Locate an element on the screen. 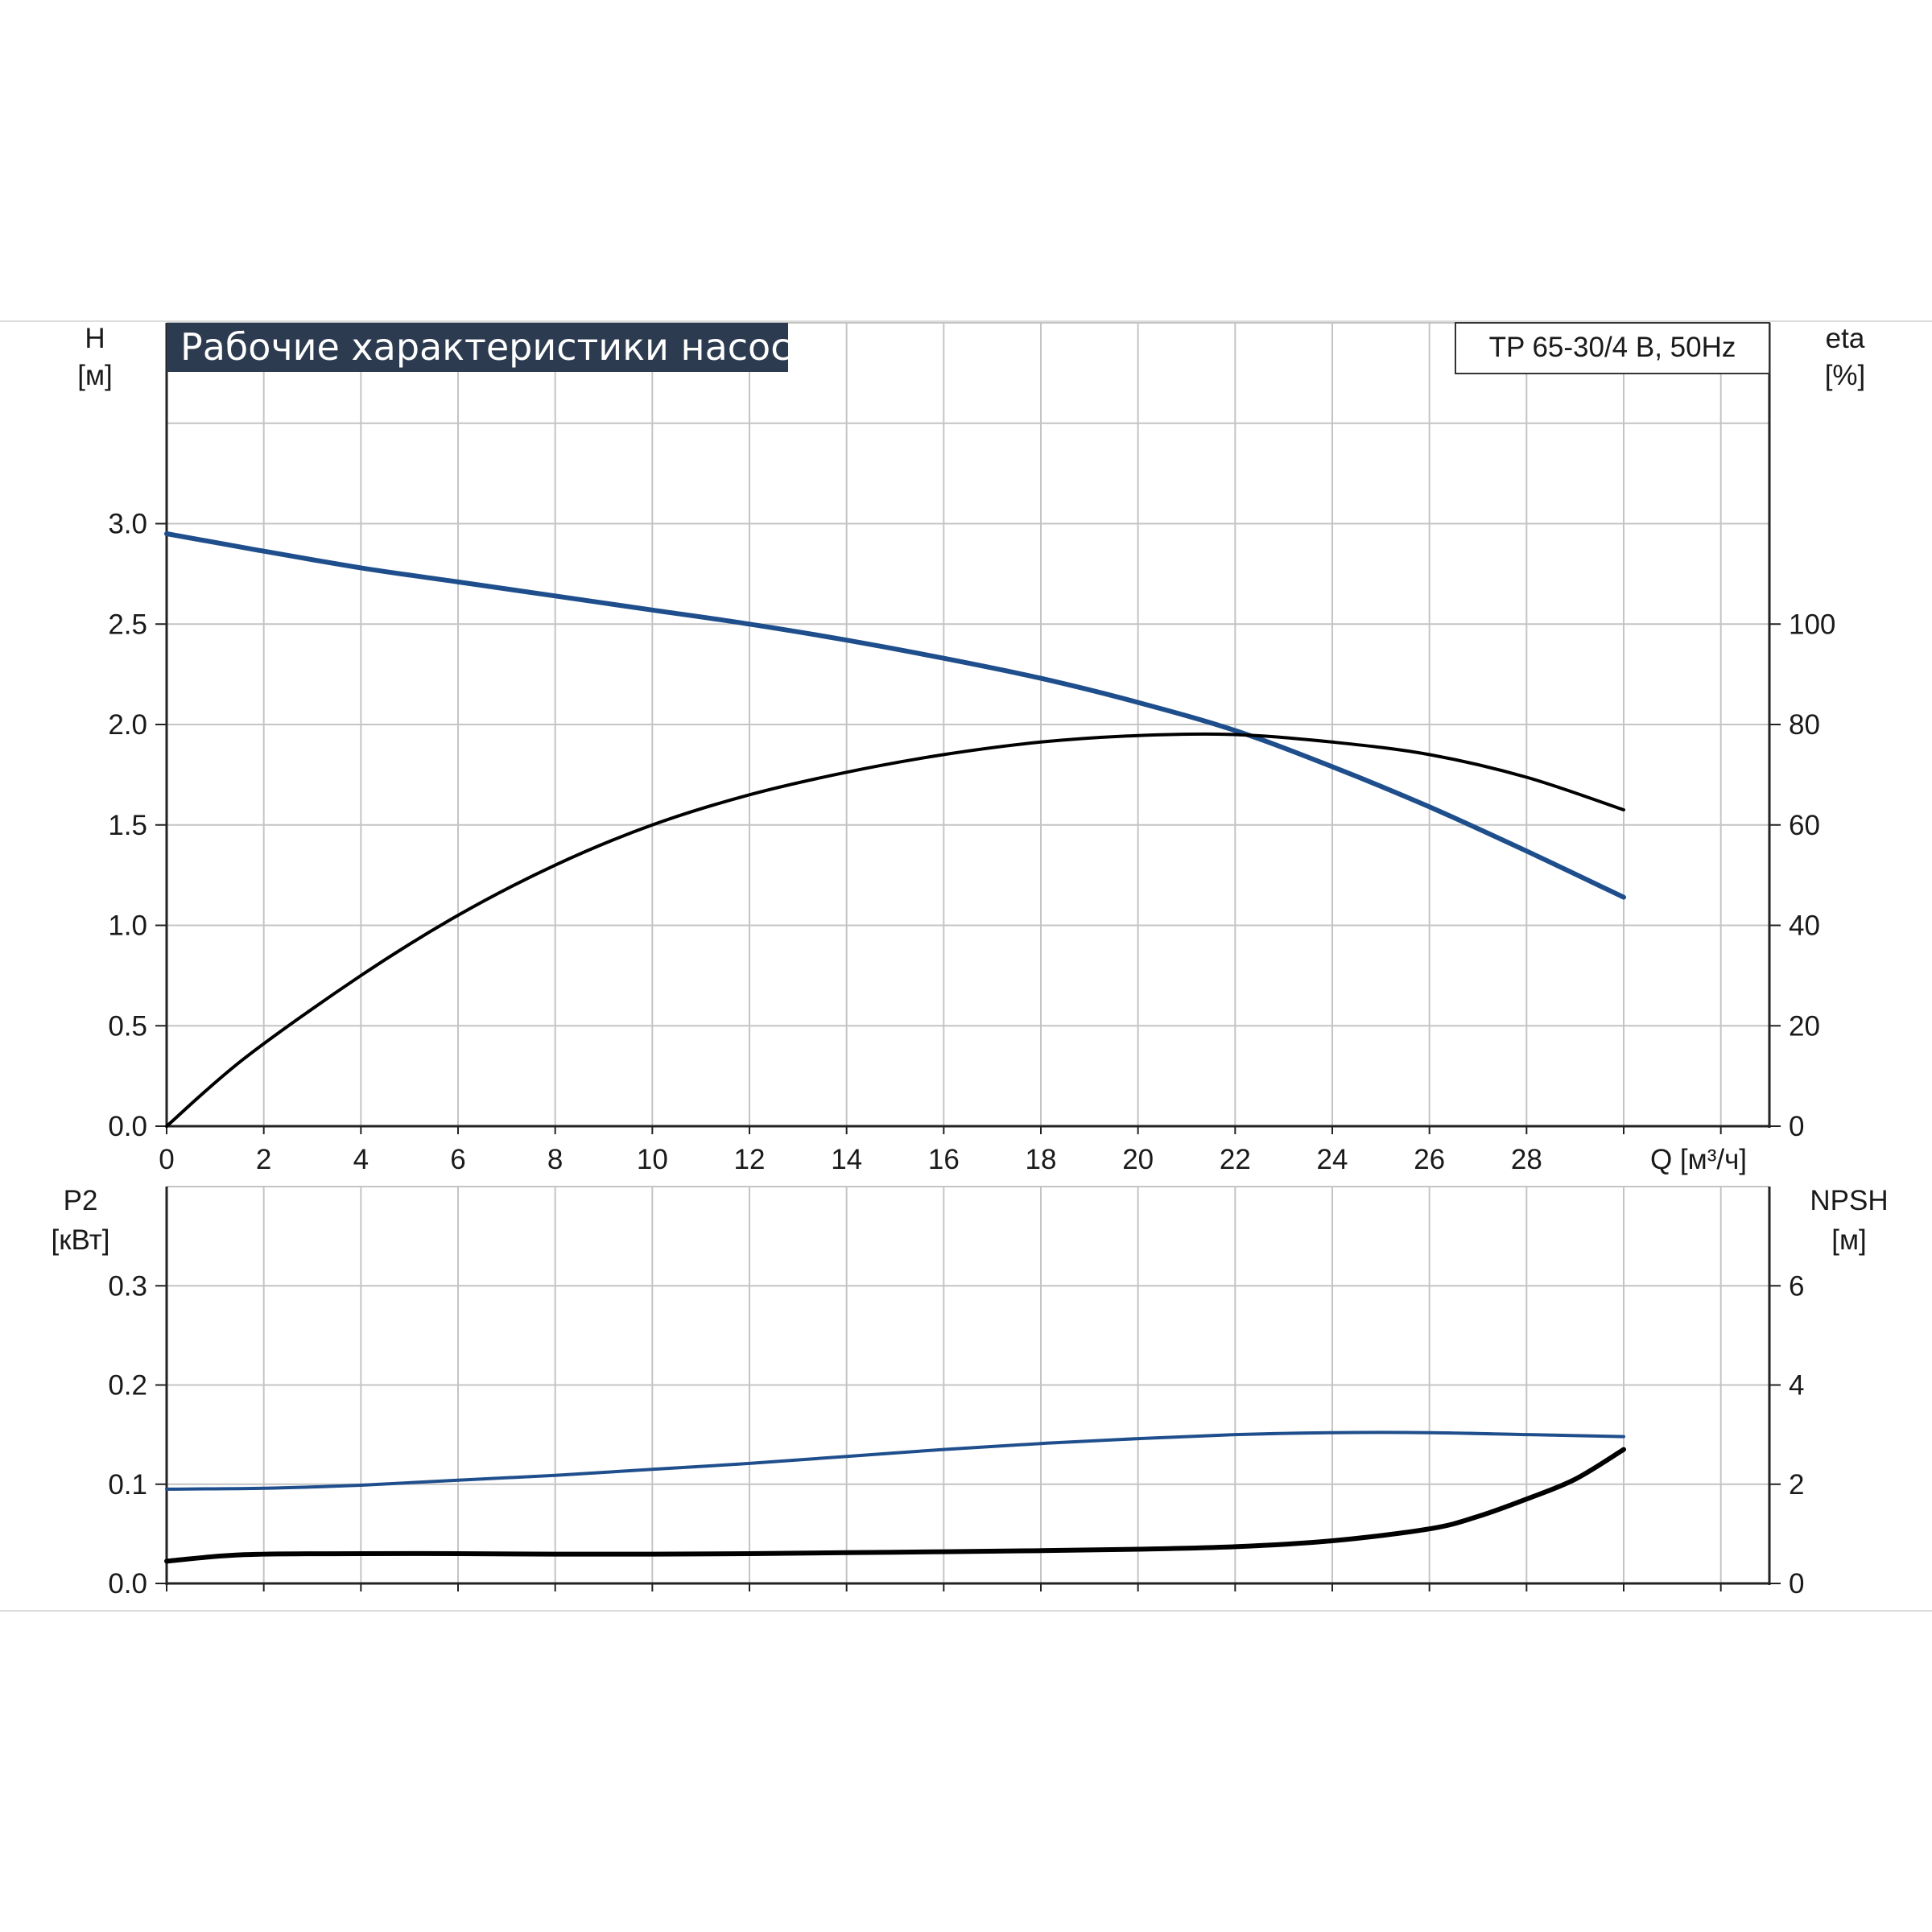  top-y-right-tick-label: 20 is located at coordinates (1804, 1026).